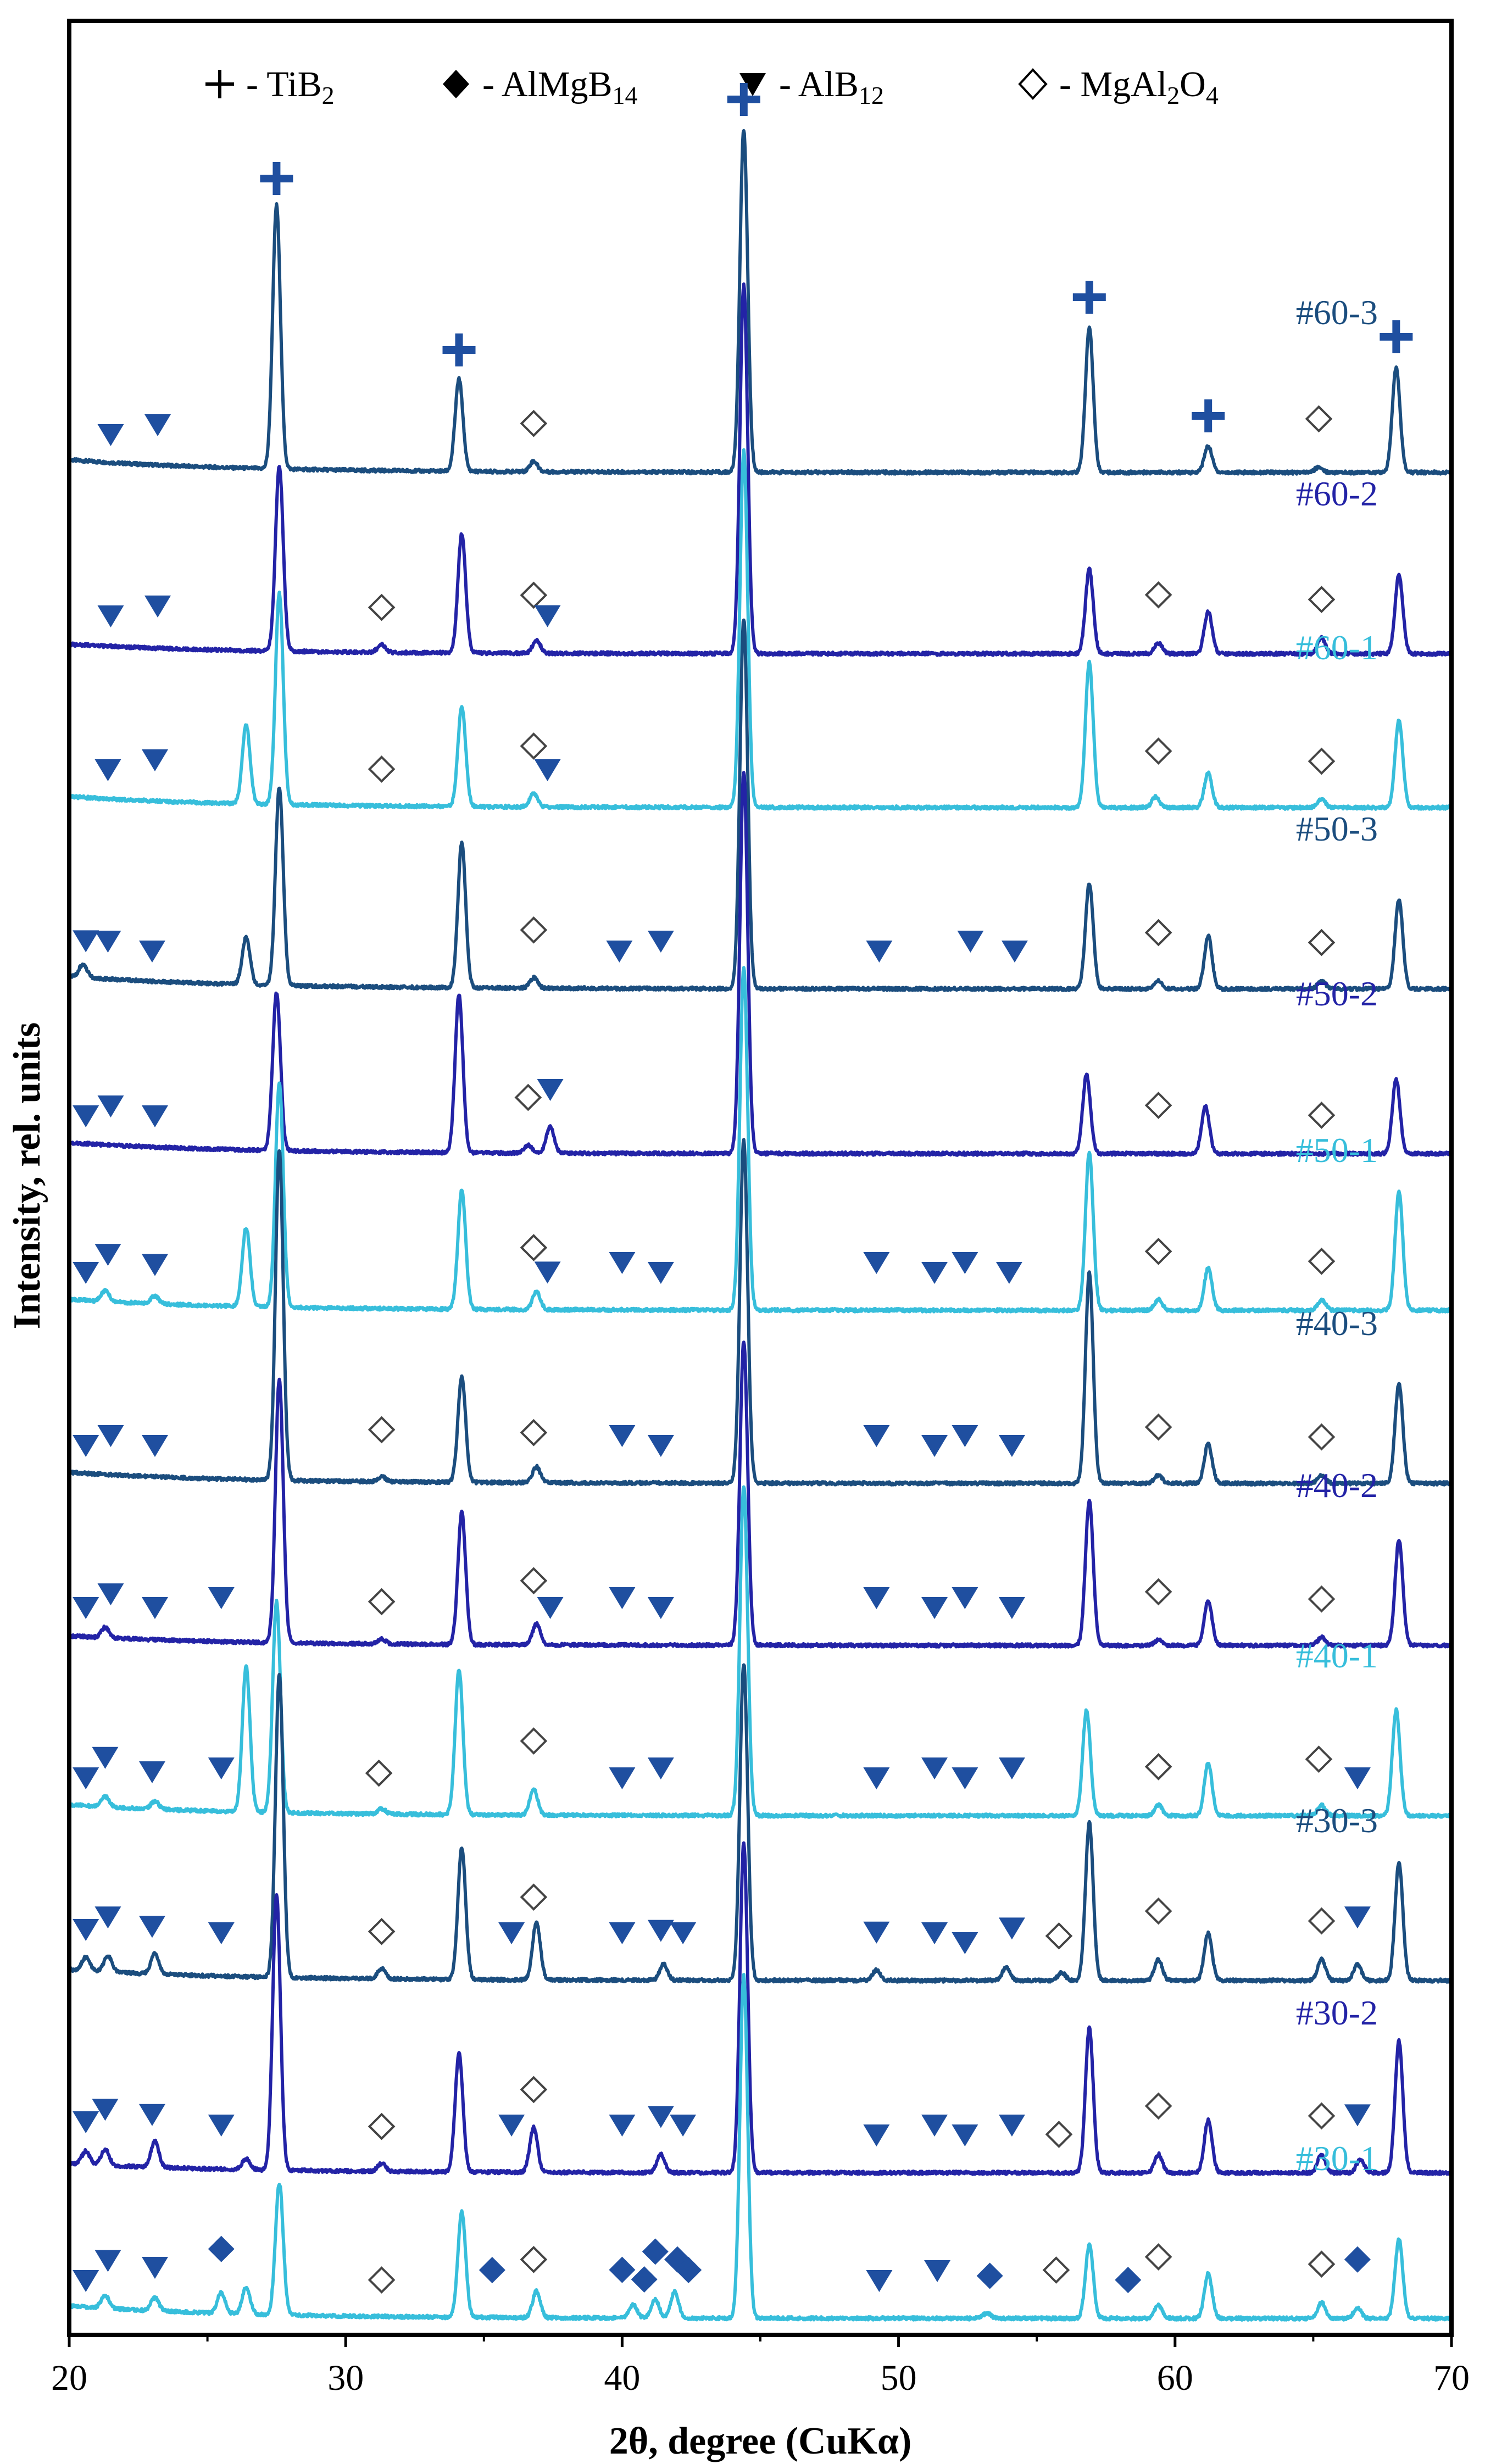 The height and width of the screenshot is (2464, 1485). I want to click on legend-text-main: - AlB, so click(819, 84).